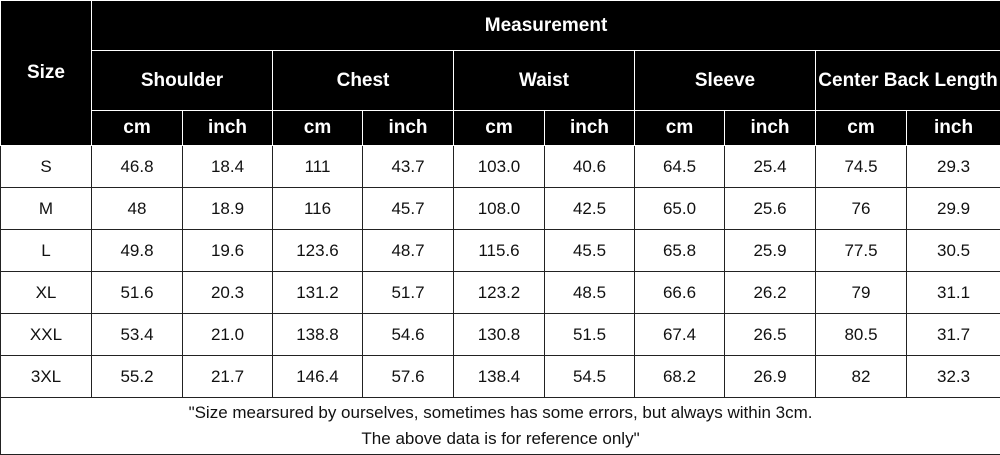  Describe the element at coordinates (46, 250) in the screenshot. I see `size-cell: L` at that location.